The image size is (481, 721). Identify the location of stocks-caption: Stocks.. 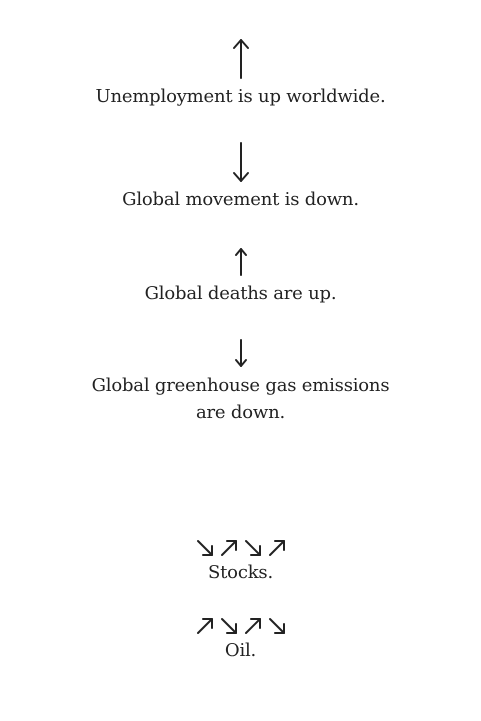
(240, 572).